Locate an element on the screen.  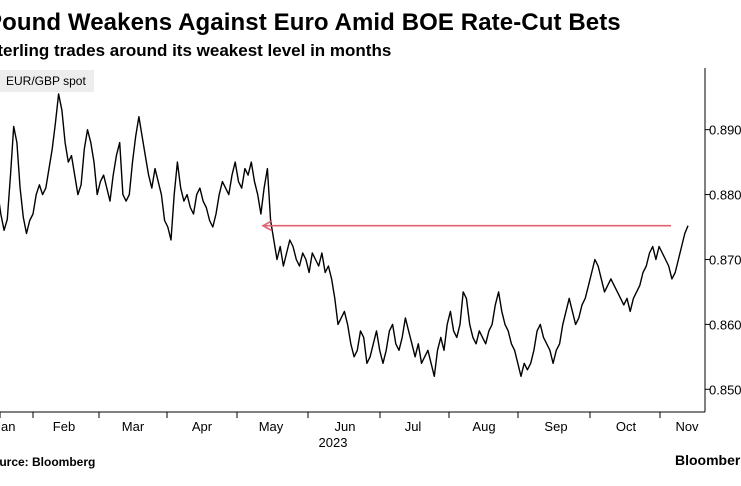
x-tick-label: Apr is located at coordinates (202, 426).